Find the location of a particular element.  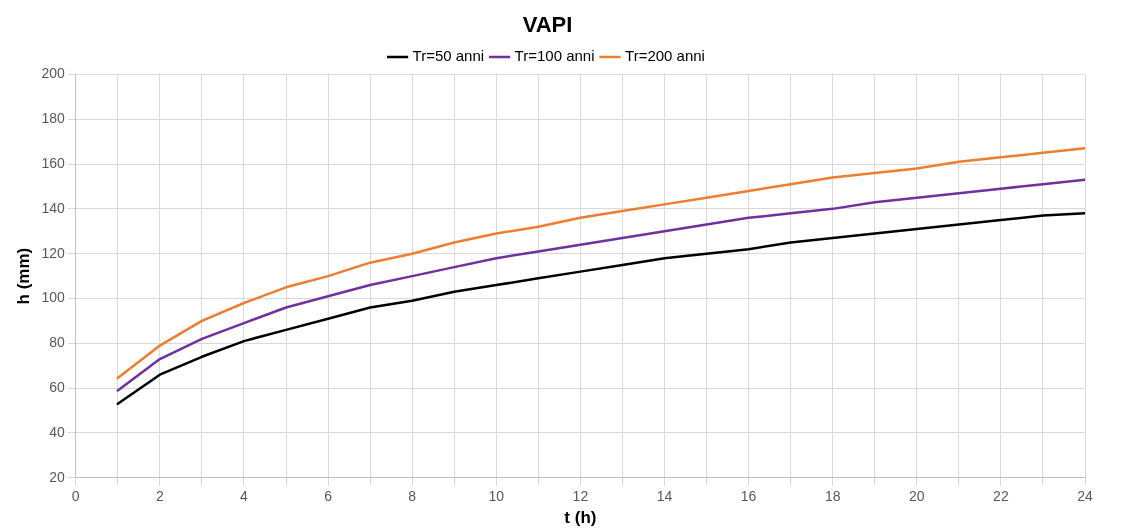

x-tick-label: 4 is located at coordinates (244, 496).